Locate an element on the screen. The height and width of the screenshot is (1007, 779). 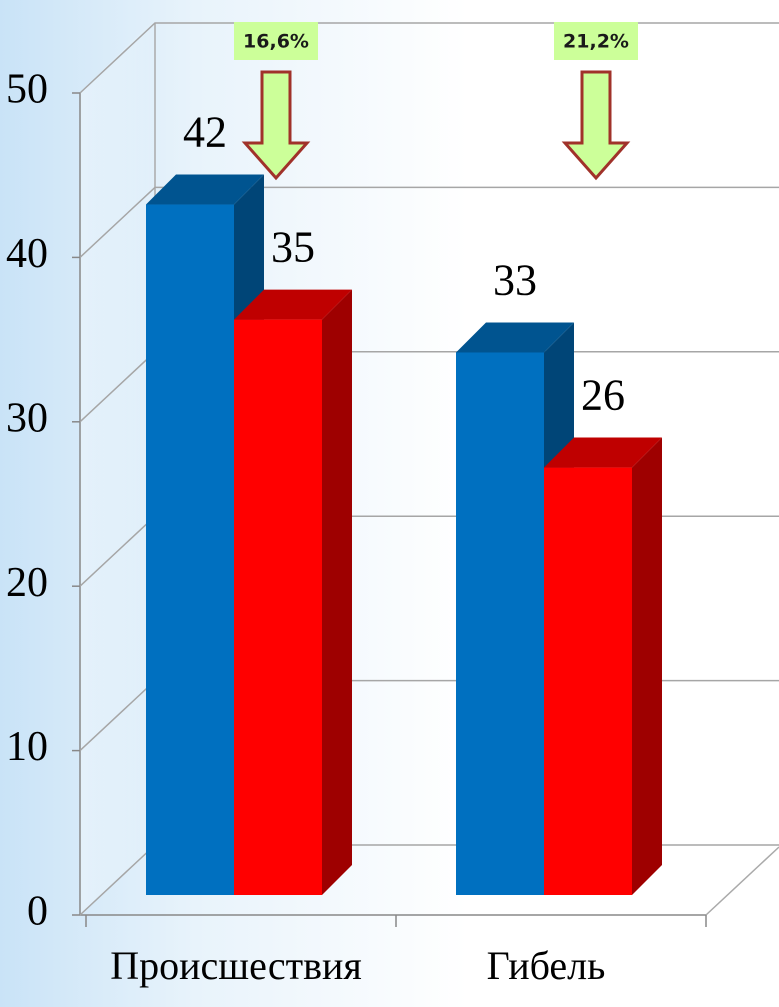
y-tick-label: 0 is located at coordinates (37, 912).